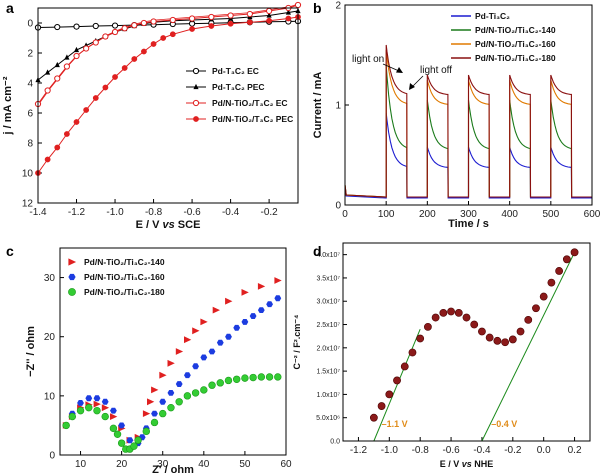 This screenshot has height=476, width=600. Describe the element at coordinates (338, 206) in the screenshot. I see `panel-b-y-tick-label: 0` at that location.